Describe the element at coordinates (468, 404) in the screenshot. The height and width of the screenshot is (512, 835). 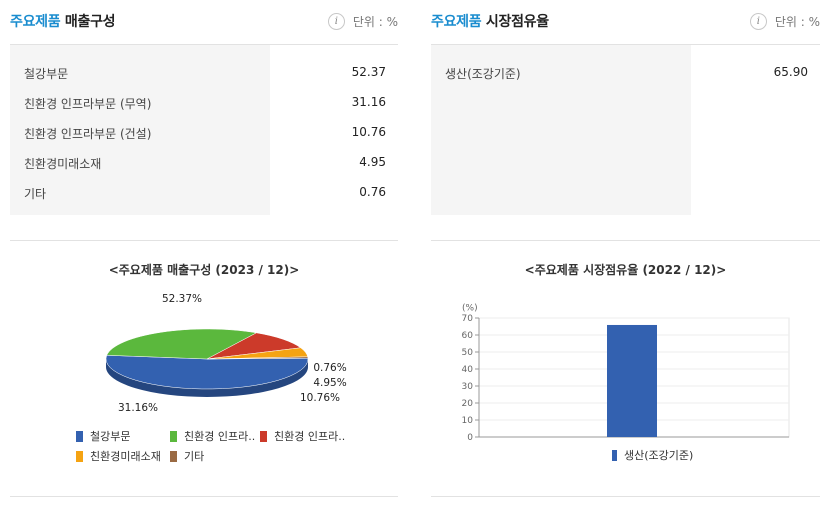
I see `y-tick-label: 20` at that location.